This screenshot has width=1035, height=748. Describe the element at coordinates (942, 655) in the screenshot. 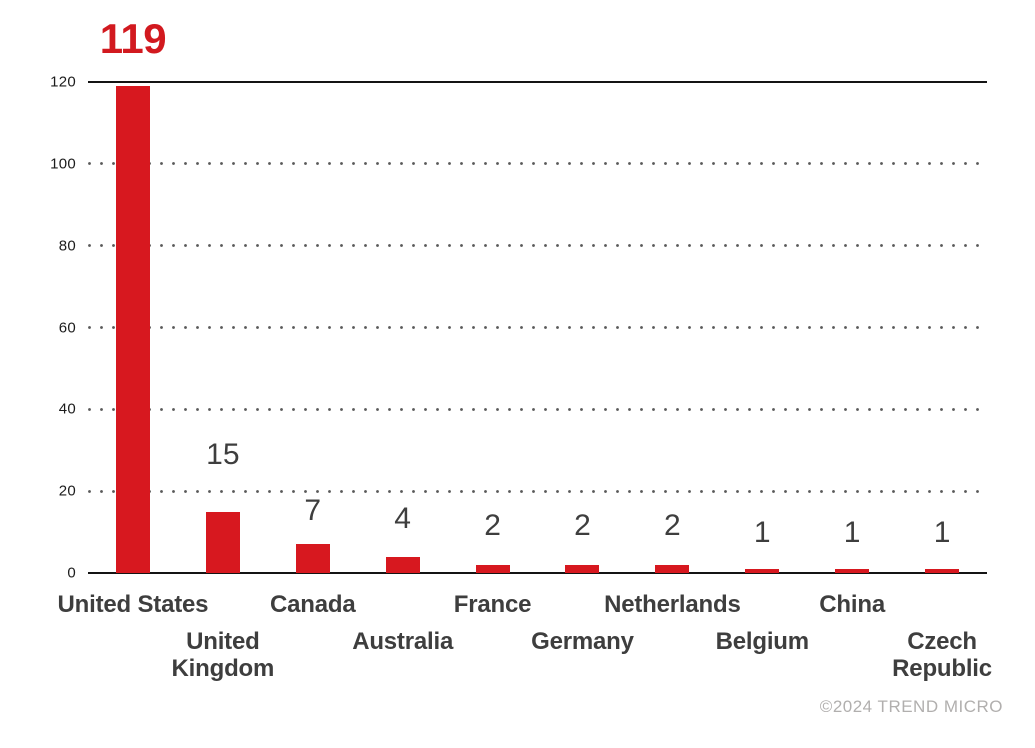

I see `category-label: Czech Republic` at that location.